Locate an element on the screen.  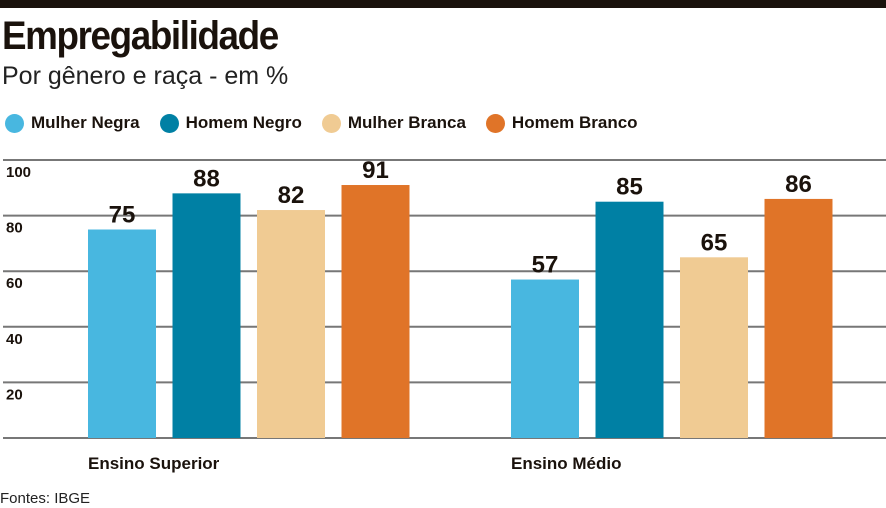
chart-subtitle: Por gênero e raça - em % is located at coordinates (145, 76).